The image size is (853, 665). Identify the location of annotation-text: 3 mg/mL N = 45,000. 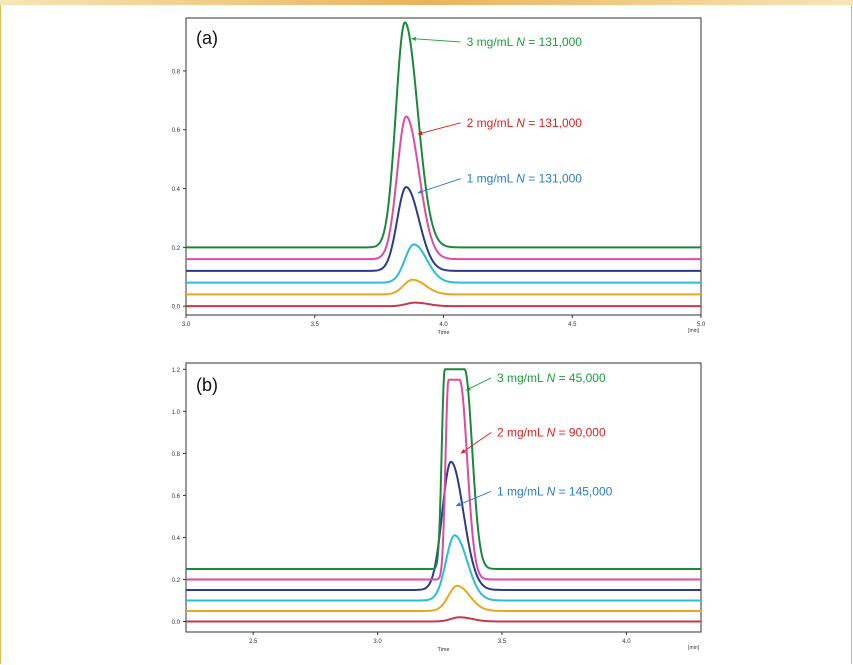
(551, 378).